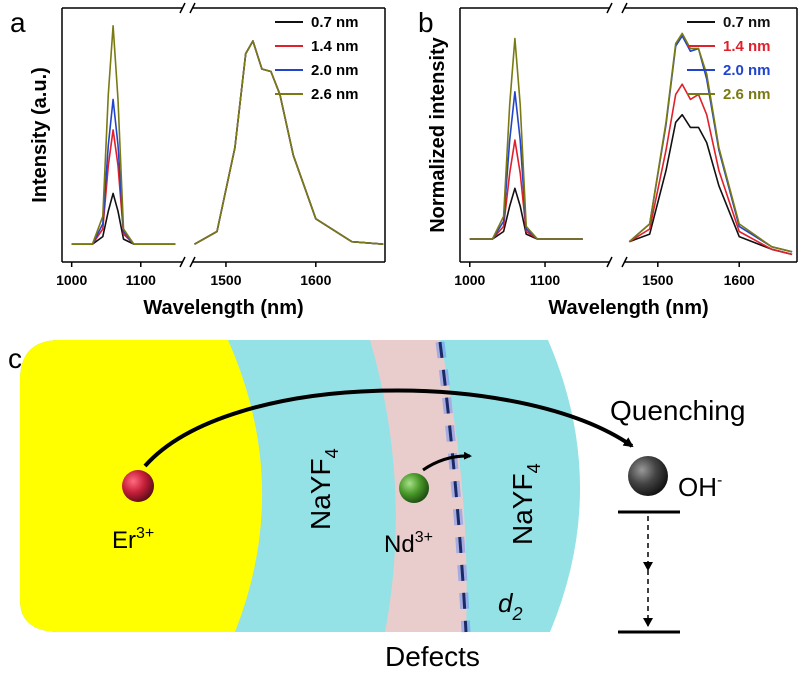 Image resolution: width=800 pixels, height=673 pixels. What do you see at coordinates (648, 476) in the screenshot?
I see `oh-group` at bounding box center [648, 476].